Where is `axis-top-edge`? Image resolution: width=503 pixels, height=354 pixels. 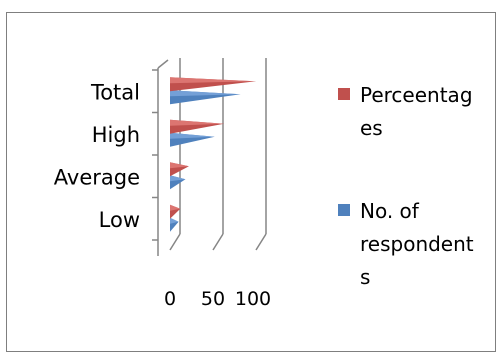
axis-top-edge is located at coordinates (163, 64).